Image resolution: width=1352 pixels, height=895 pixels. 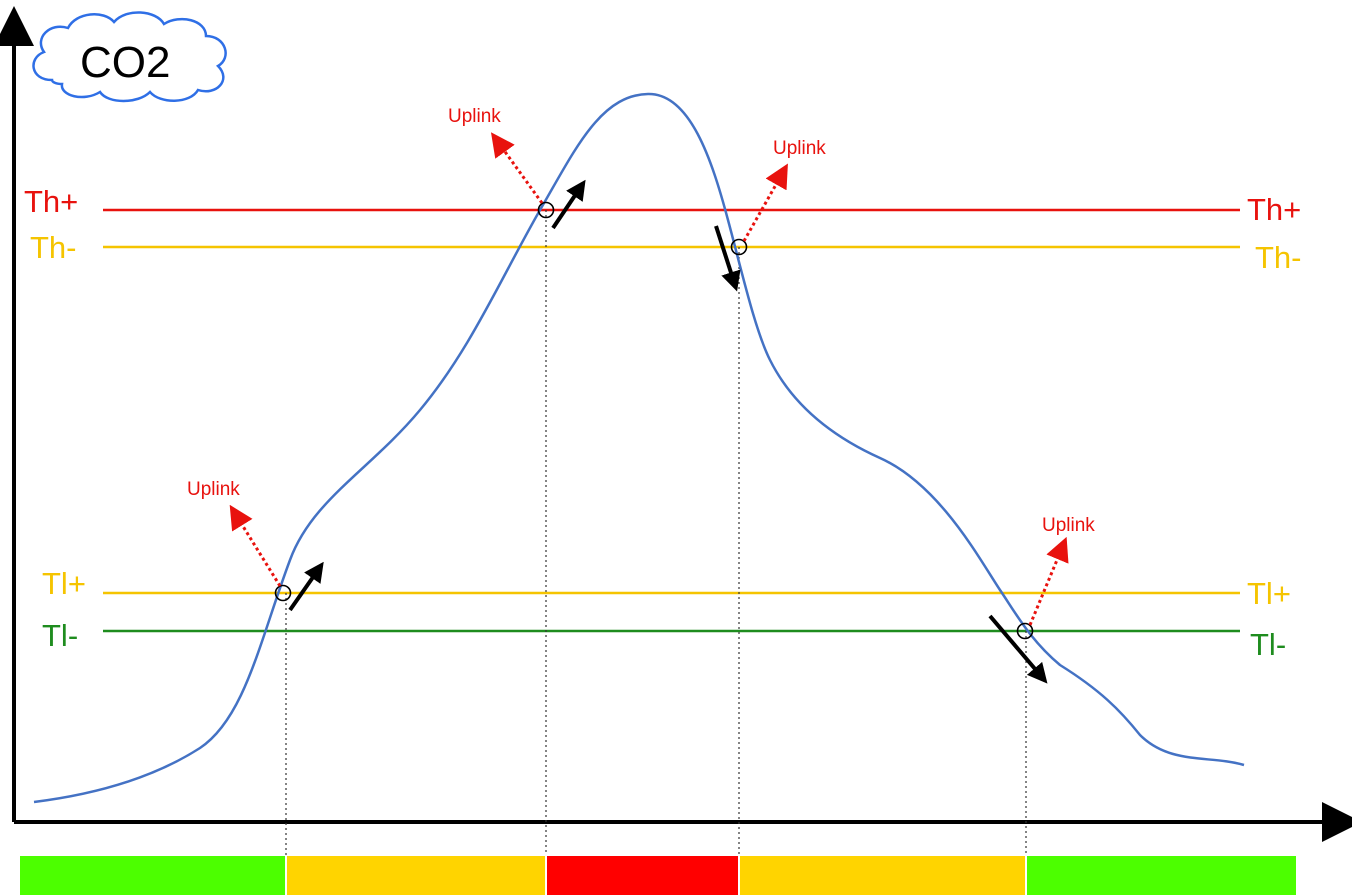 I want to click on th-plus-label-right: Th+, so click(x=1274, y=209).